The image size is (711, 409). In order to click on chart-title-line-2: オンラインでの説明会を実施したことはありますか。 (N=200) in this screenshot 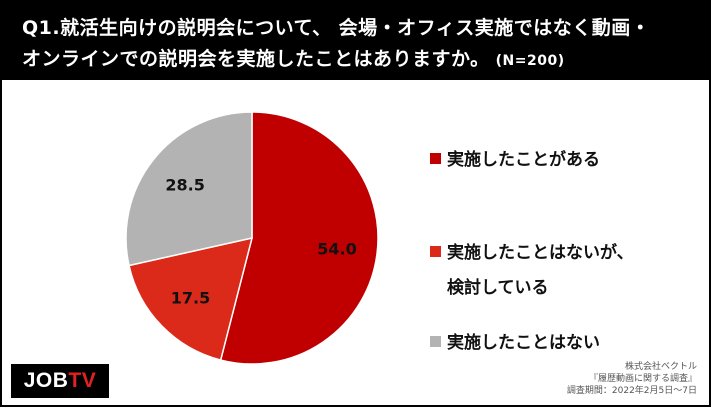, I will do `click(293, 57)`.